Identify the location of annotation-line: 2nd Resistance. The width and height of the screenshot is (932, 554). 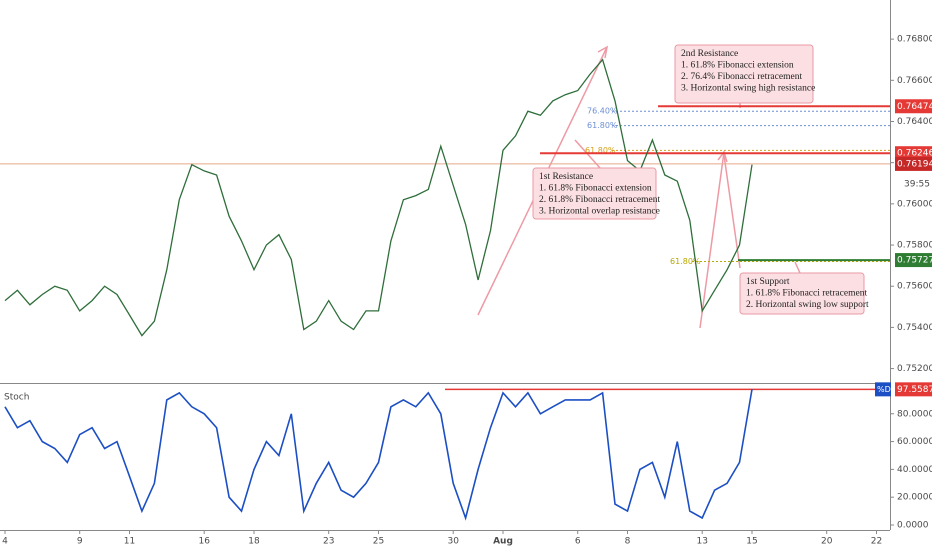
(709, 54).